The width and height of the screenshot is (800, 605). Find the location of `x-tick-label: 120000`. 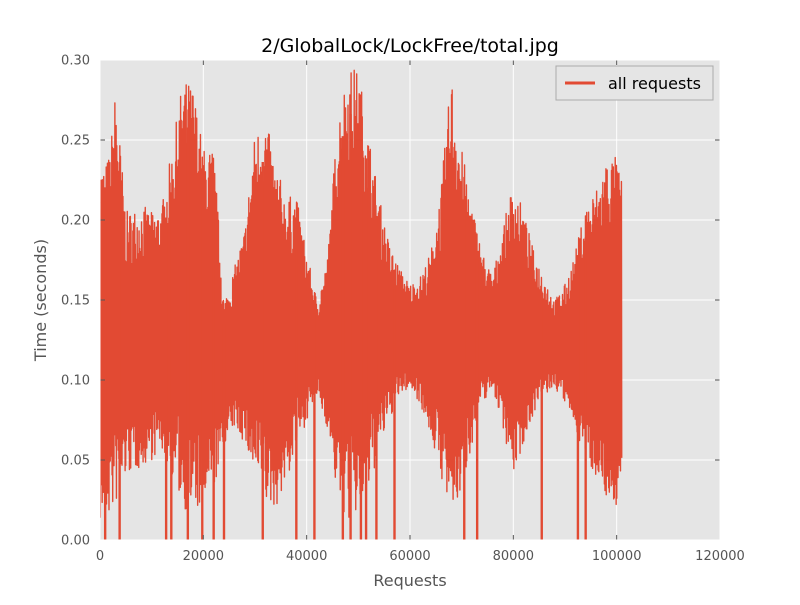

x-tick-label: 120000 is located at coordinates (720, 556).